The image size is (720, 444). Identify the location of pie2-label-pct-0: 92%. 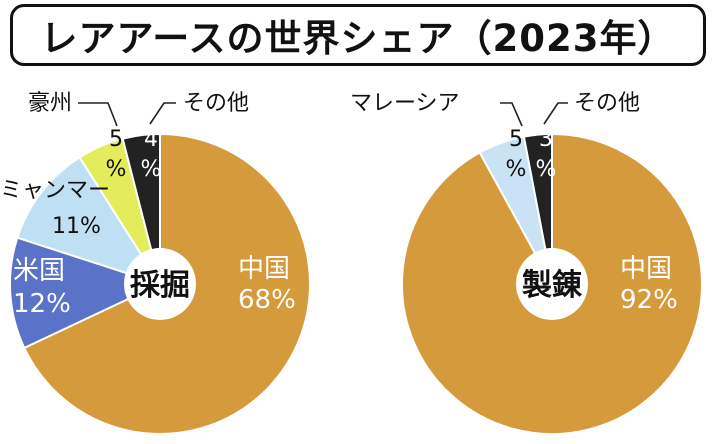
(649, 300).